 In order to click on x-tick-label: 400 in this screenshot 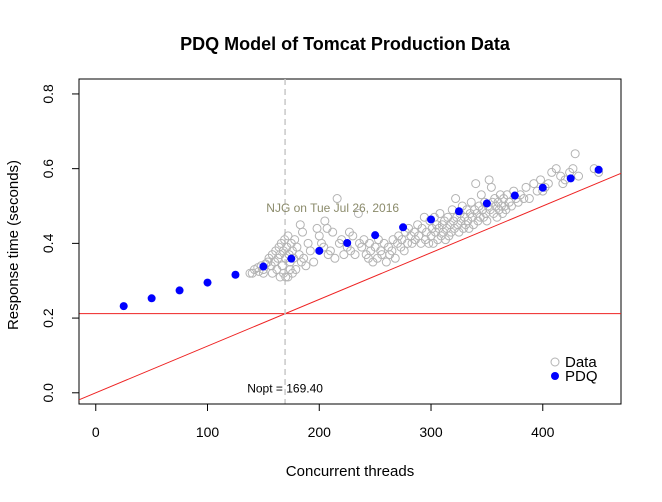, I will do `click(543, 432)`.